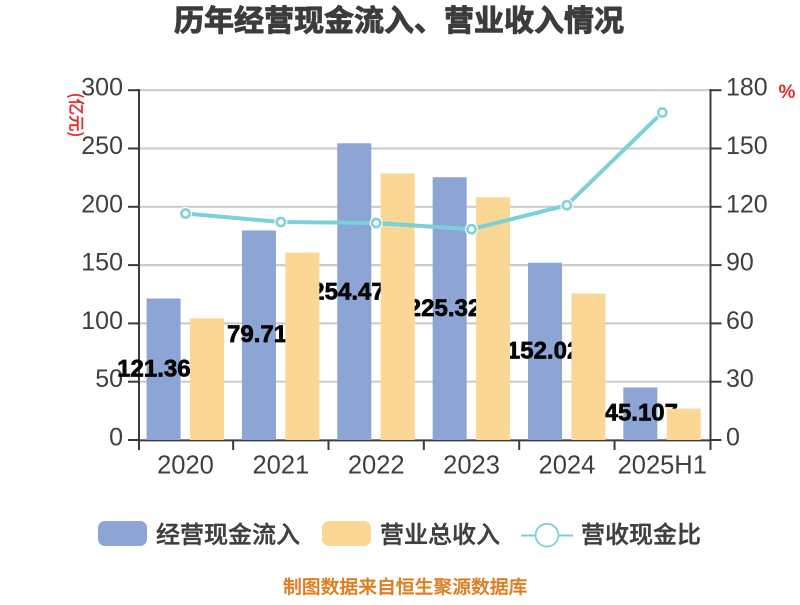 The width and height of the screenshot is (800, 605). What do you see at coordinates (747, 204) in the screenshot?
I see `svg-text: 120` at bounding box center [747, 204].